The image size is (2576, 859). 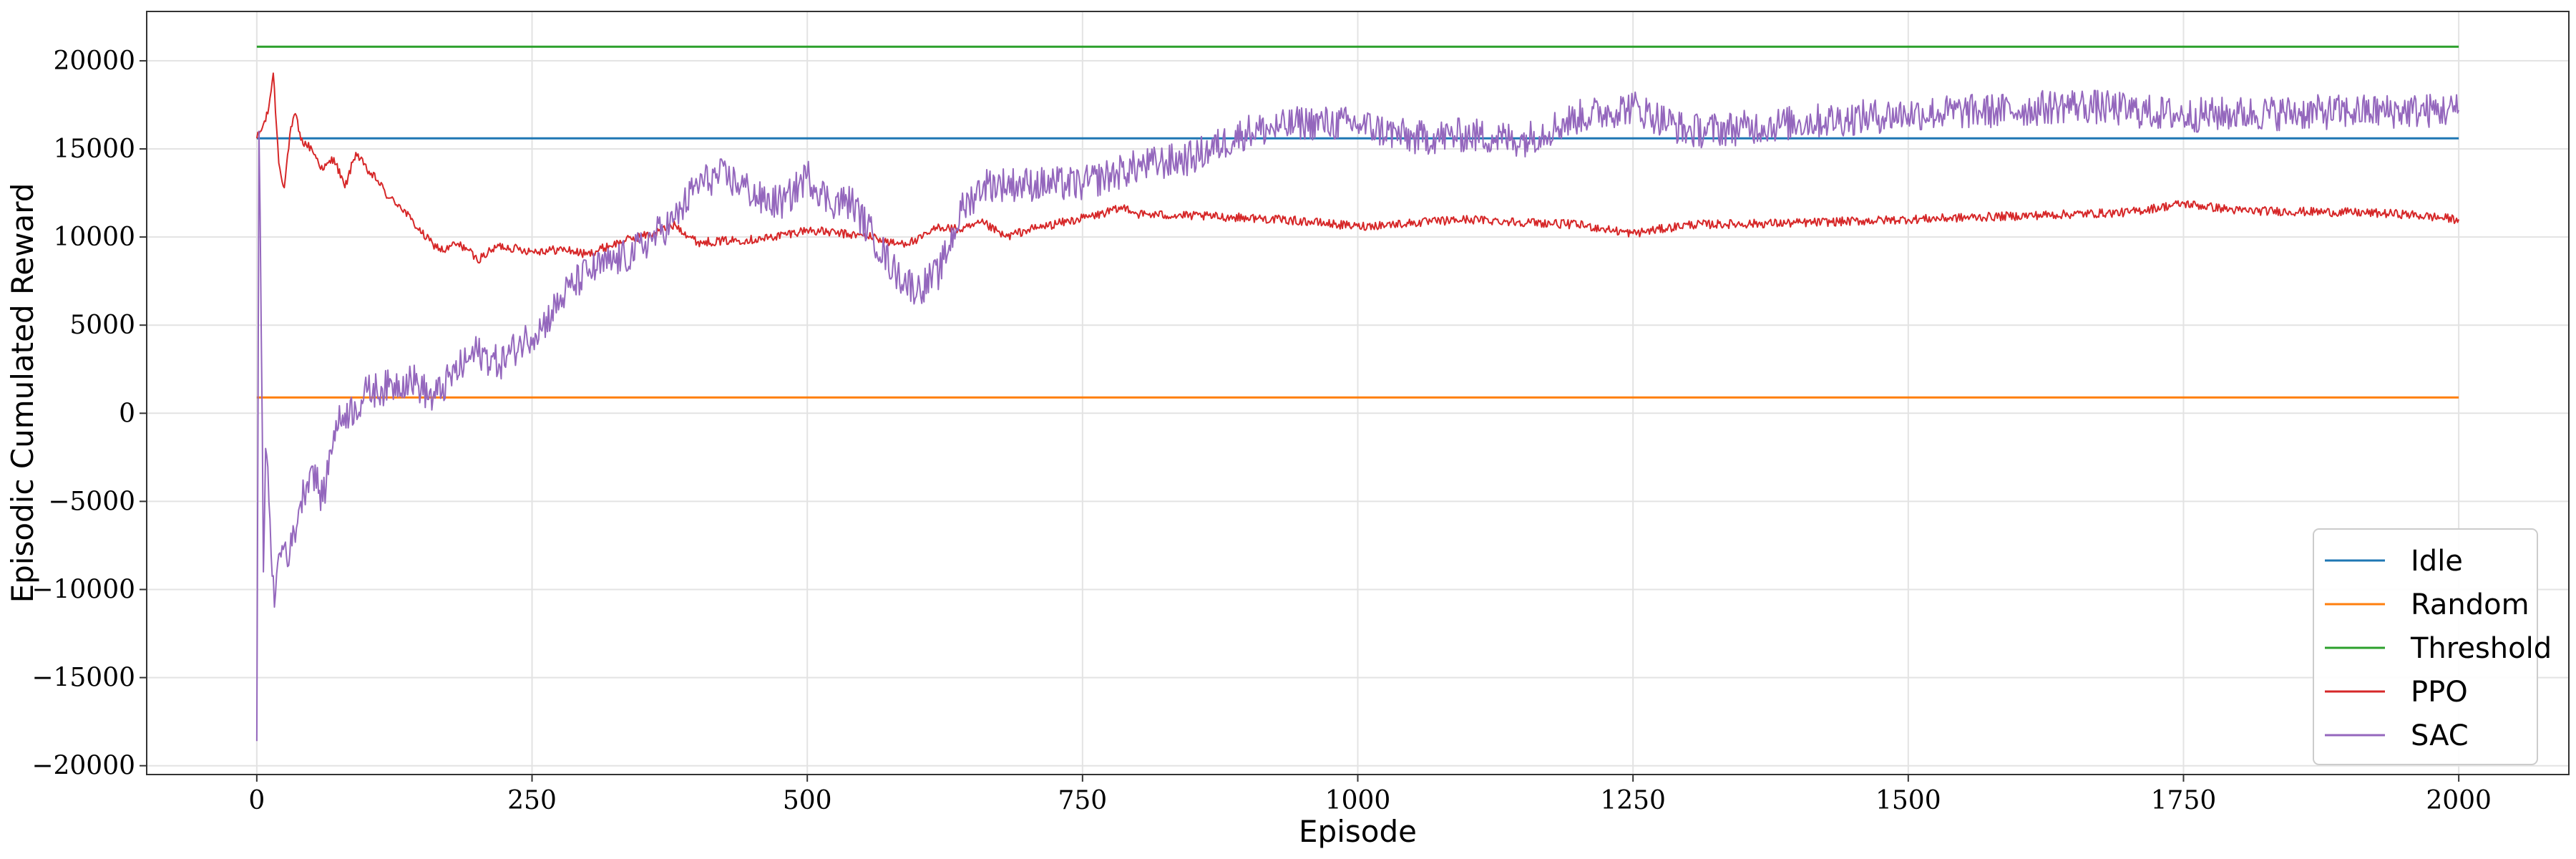 What do you see at coordinates (102, 325) in the screenshot?
I see `y-tick-label: 5000` at bounding box center [102, 325].